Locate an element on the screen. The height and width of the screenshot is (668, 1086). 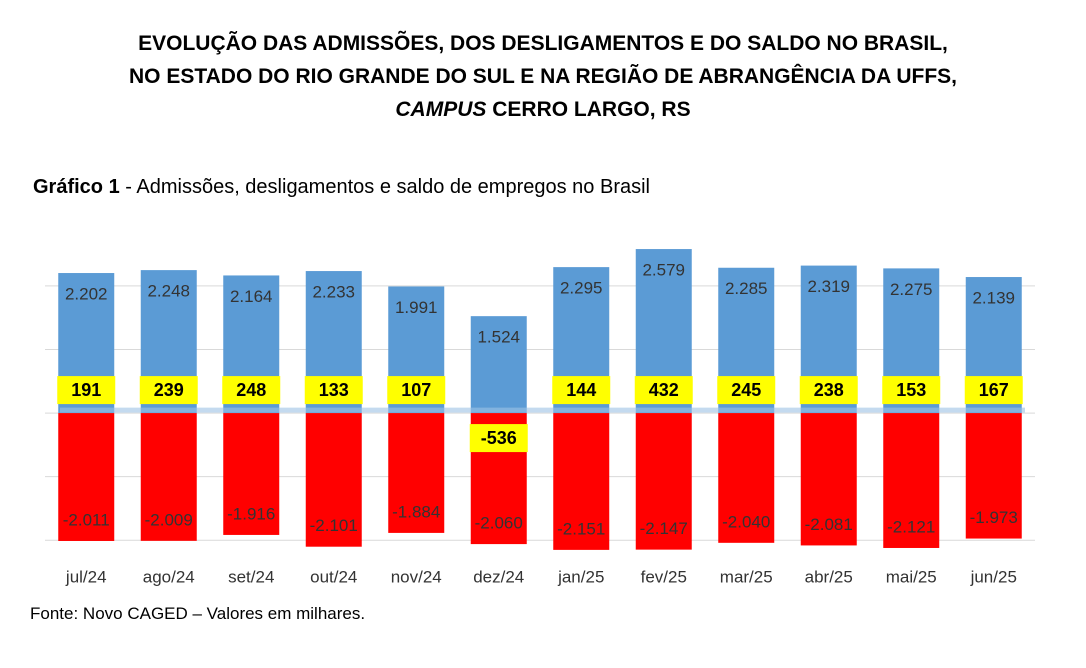
saldo-label: 107 is located at coordinates (416, 390).